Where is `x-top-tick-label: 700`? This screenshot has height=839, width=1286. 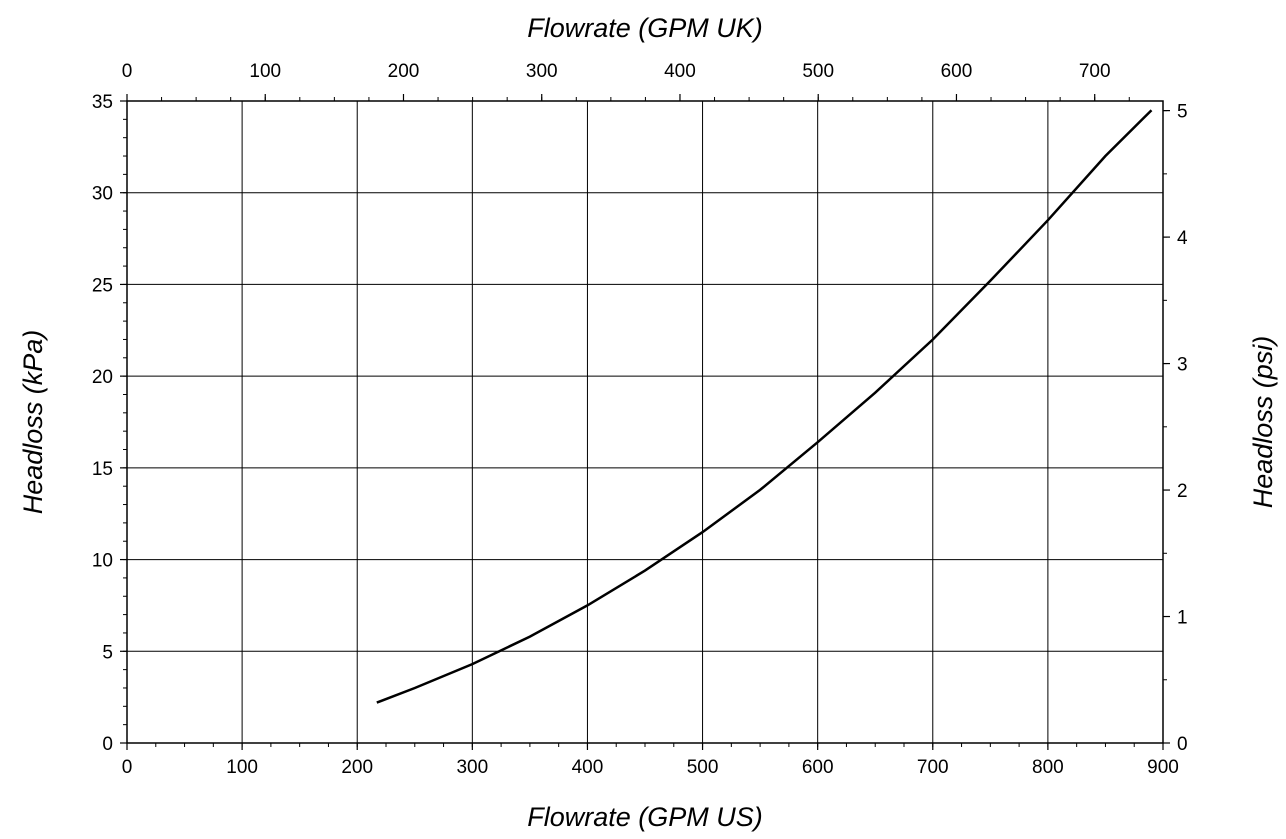 x-top-tick-label: 700 is located at coordinates (1095, 71).